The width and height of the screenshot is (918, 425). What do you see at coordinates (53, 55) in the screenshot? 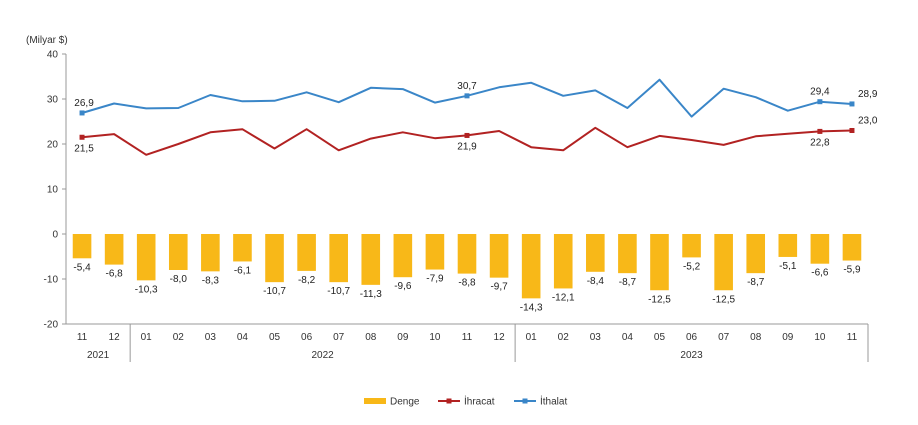
I see `y-tick-label: 40` at bounding box center [53, 55].